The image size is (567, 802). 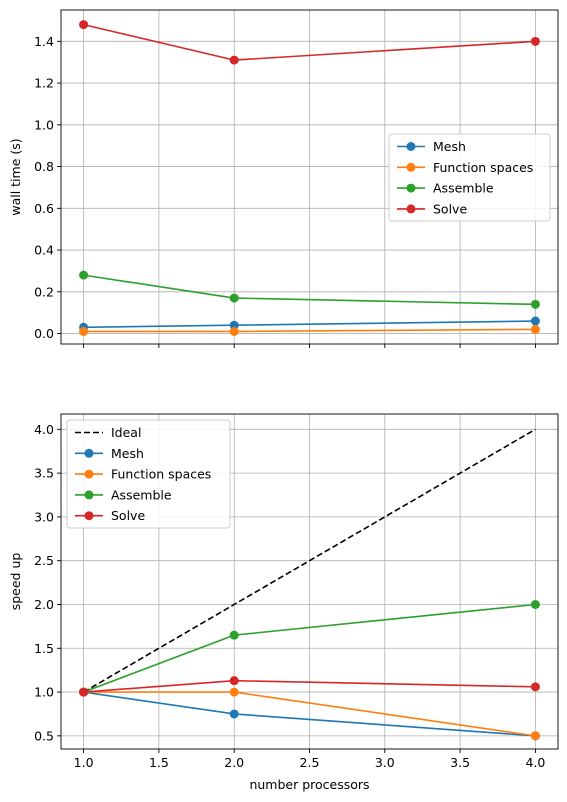 I want to click on y-tick-label: 0.4, so click(x=44, y=250).